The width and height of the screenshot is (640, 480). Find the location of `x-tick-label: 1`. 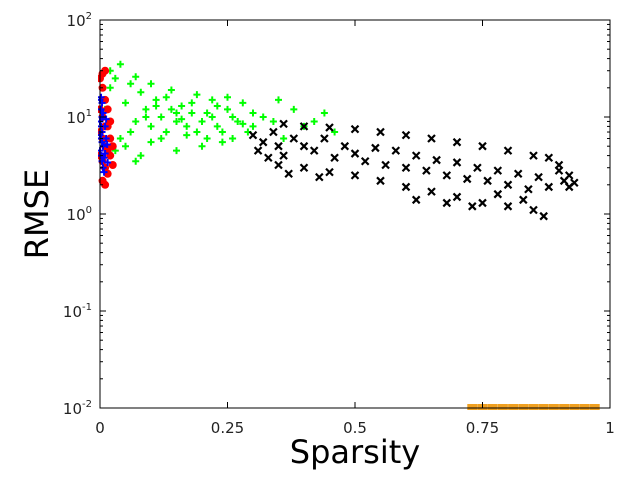

x-tick-label: 1 is located at coordinates (610, 428).